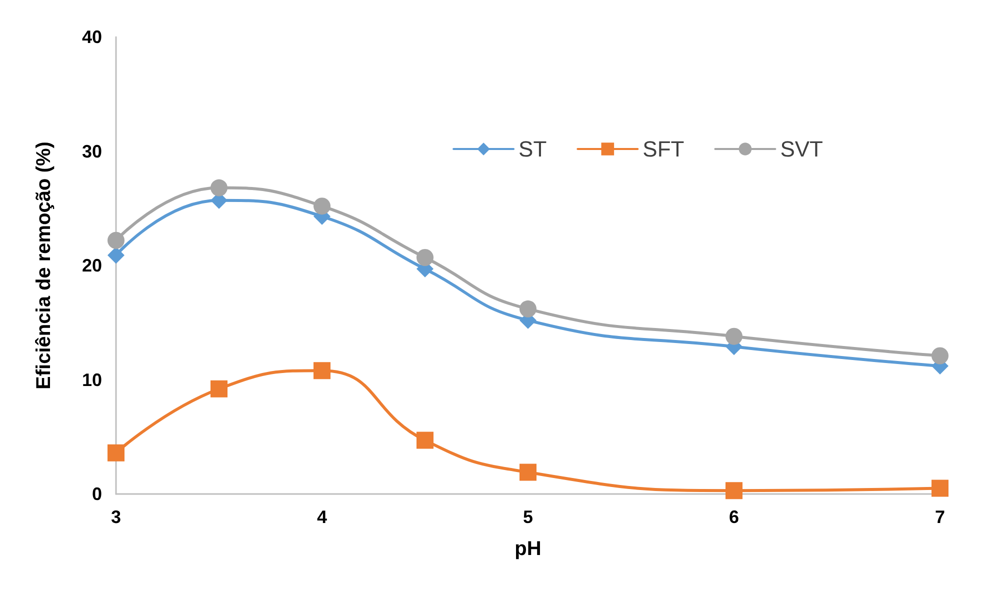 The image size is (990, 597). What do you see at coordinates (44, 266) in the screenshot?
I see `y-axis-title: Eficiência de remoção (%)` at bounding box center [44, 266].